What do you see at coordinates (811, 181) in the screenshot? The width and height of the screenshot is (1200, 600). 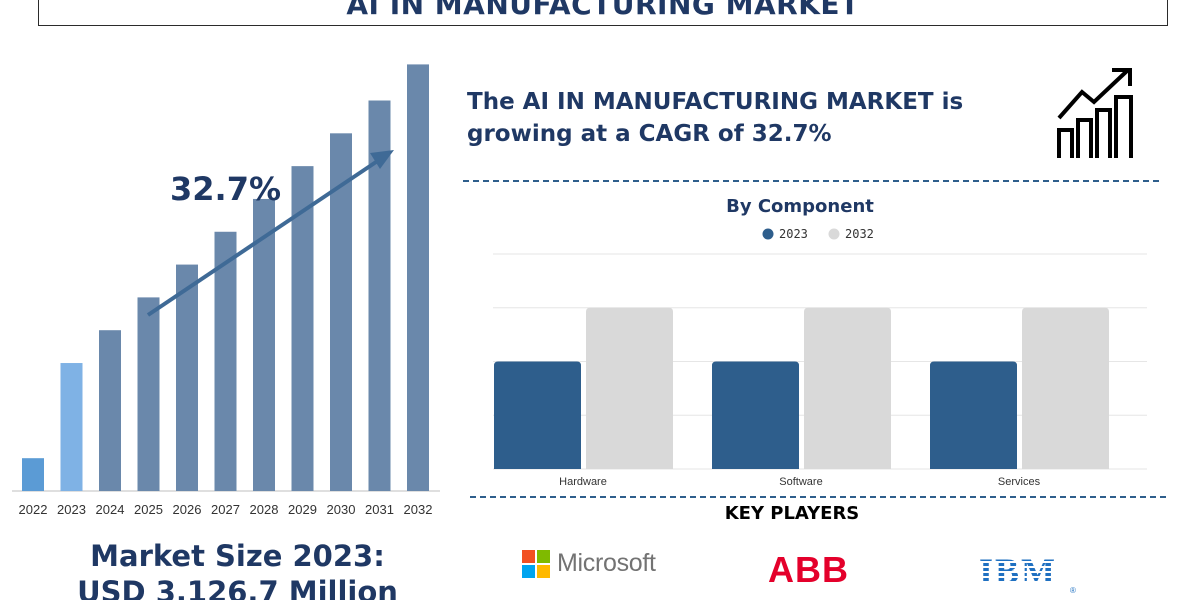 I see `divider-top` at bounding box center [811, 181].